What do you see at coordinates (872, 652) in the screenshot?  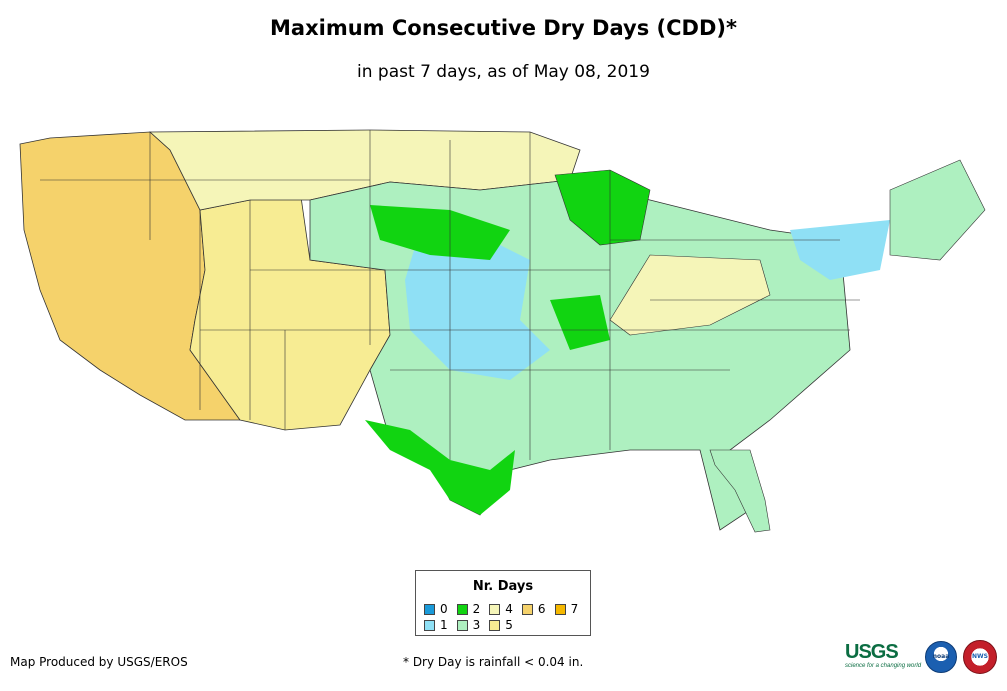 I see `usgs-logo: USGS` at bounding box center [872, 652].